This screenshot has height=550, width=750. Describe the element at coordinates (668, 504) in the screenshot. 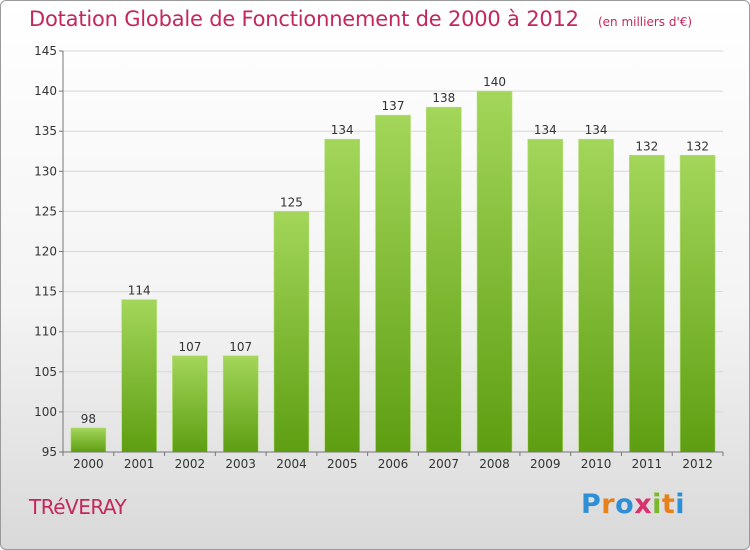

I see `logo-letter: t` at that location.